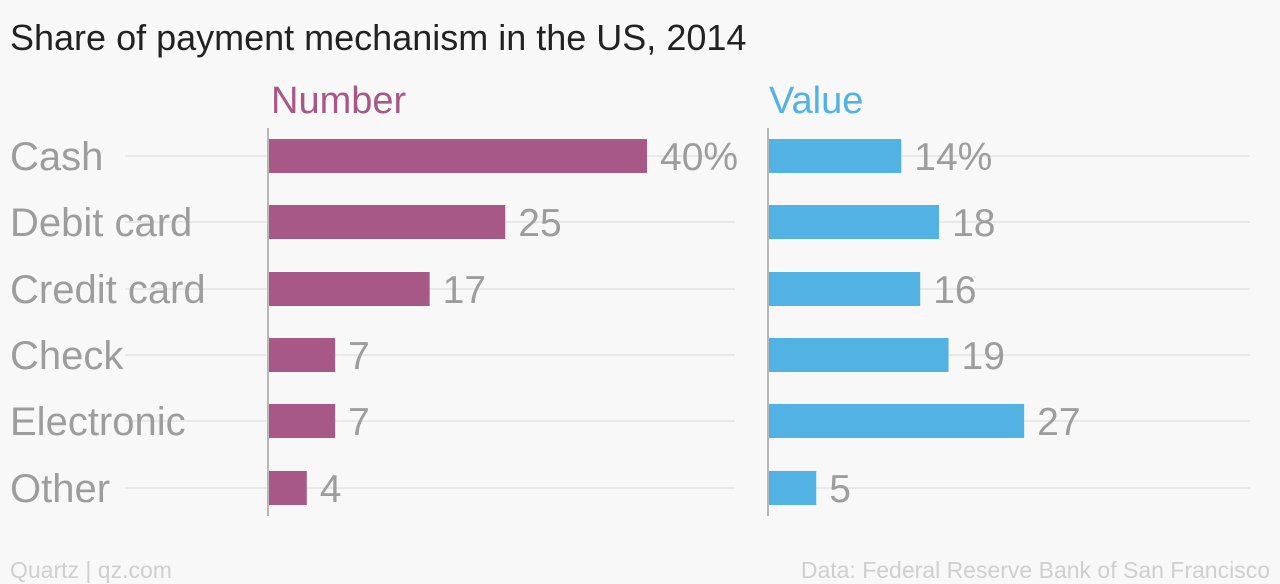  Describe the element at coordinates (539, 223) in the screenshot. I see `number-data-label: 25` at that location.